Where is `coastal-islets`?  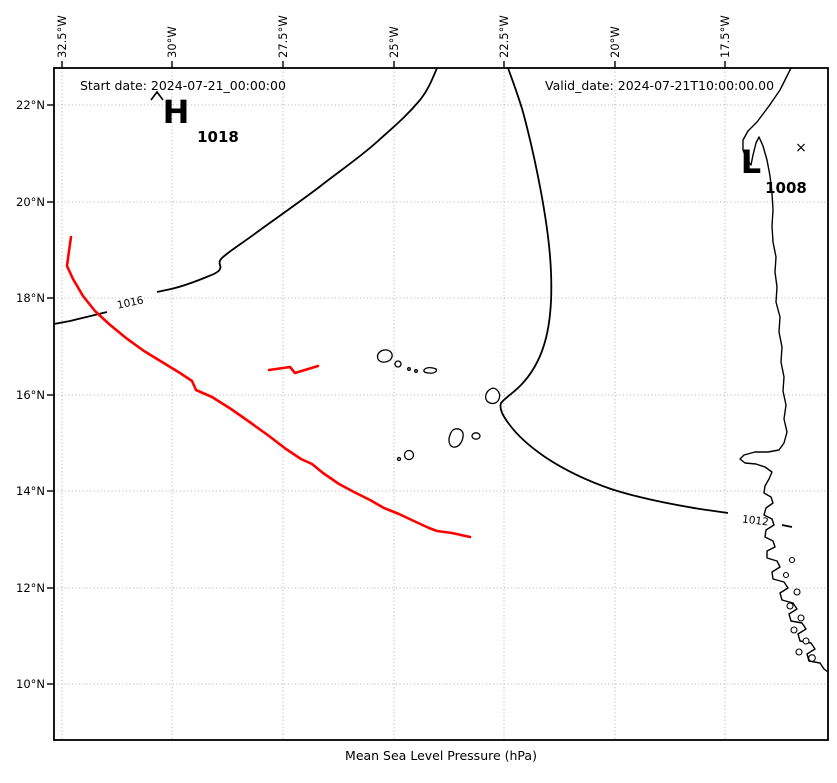
coastal-islets is located at coordinates (799, 609).